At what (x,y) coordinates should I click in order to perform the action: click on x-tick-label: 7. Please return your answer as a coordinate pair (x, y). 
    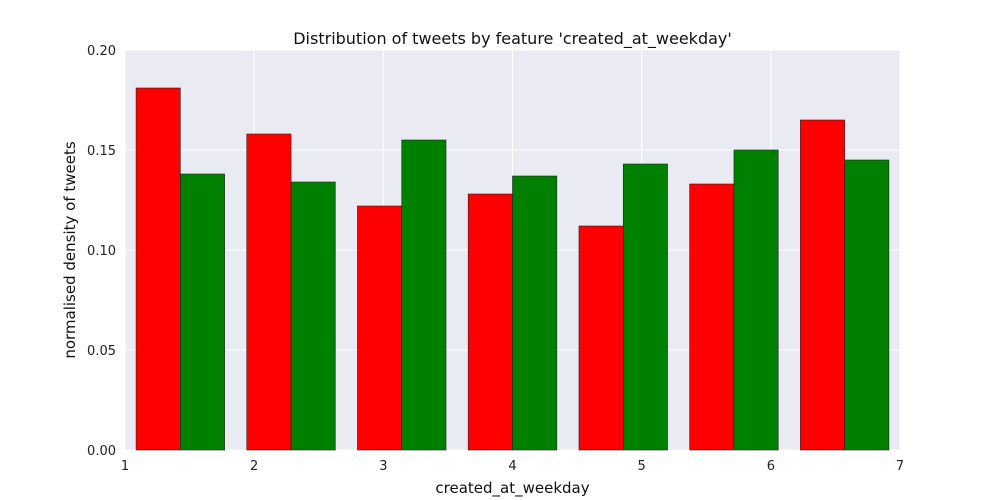
    Looking at the image, I should click on (900, 466).